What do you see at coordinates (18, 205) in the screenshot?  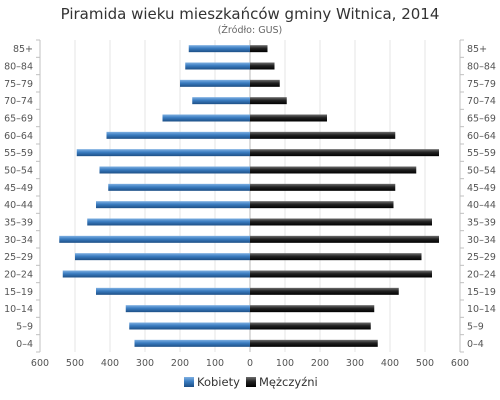 I see `y-tick-label-left: 40–44` at bounding box center [18, 205].